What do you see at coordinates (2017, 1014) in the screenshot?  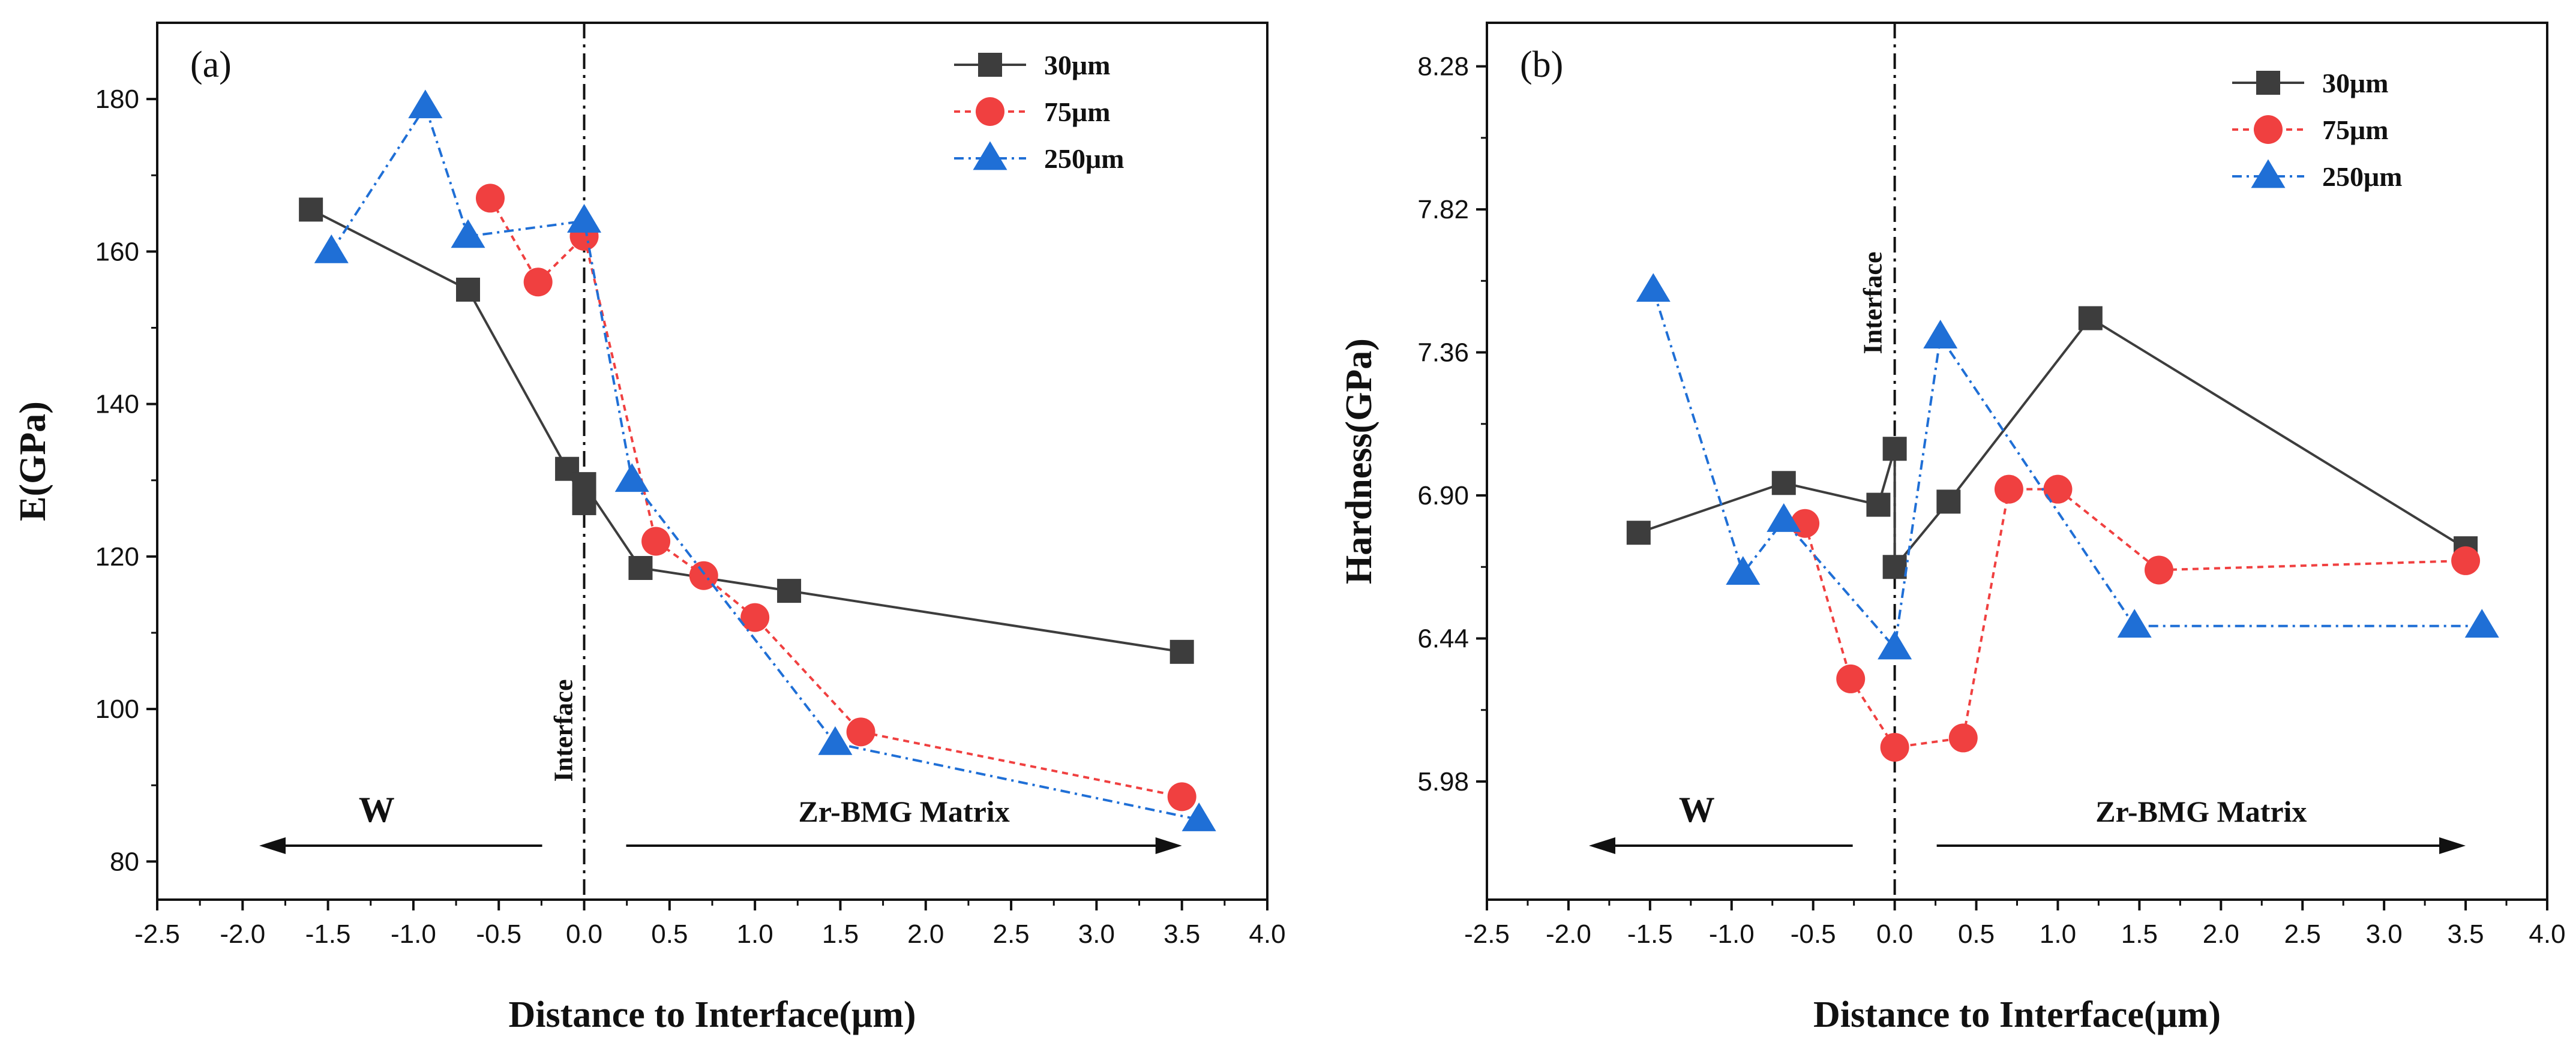 I see `x-axis-title: Distance to Interface(μm)` at bounding box center [2017, 1014].